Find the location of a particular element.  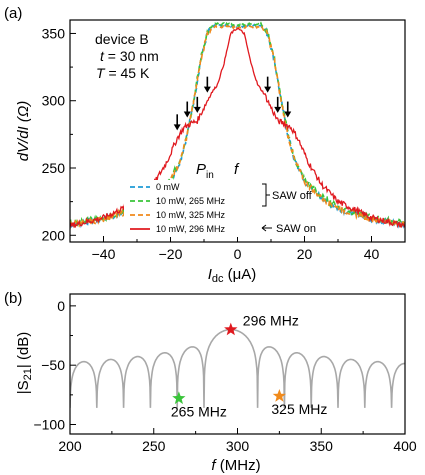

y-tick-label-a: 250 is located at coordinates (54, 168).